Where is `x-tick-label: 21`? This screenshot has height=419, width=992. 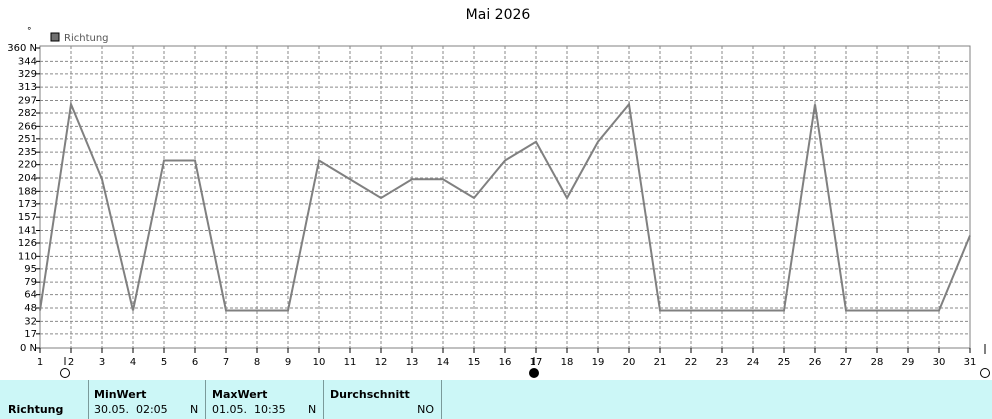 x-tick-label: 21 is located at coordinates (660, 362).